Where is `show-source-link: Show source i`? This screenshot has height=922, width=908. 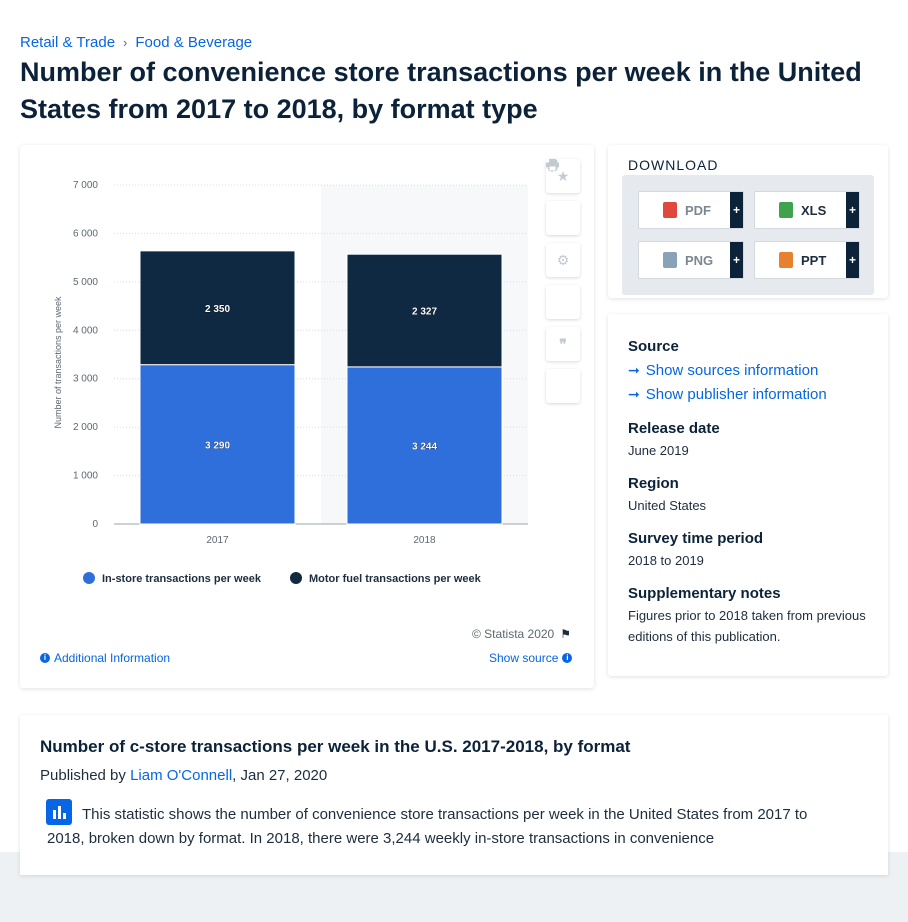
show-source-link: Show source i is located at coordinates (531, 658).